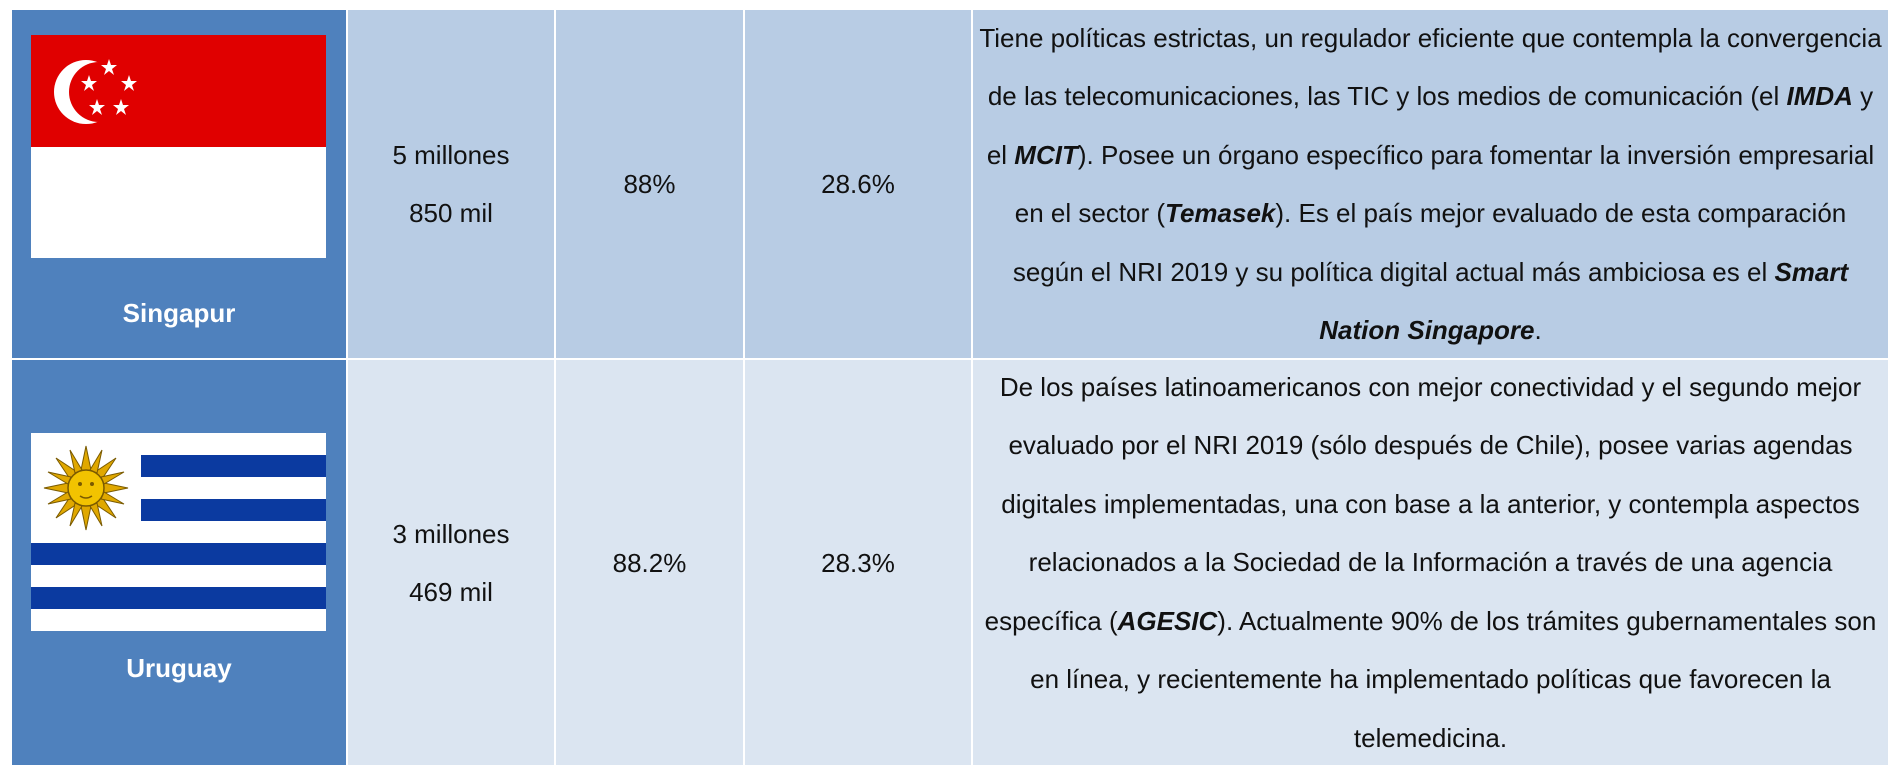  I want to click on emphasis-text: MCIT, so click(1046, 154).